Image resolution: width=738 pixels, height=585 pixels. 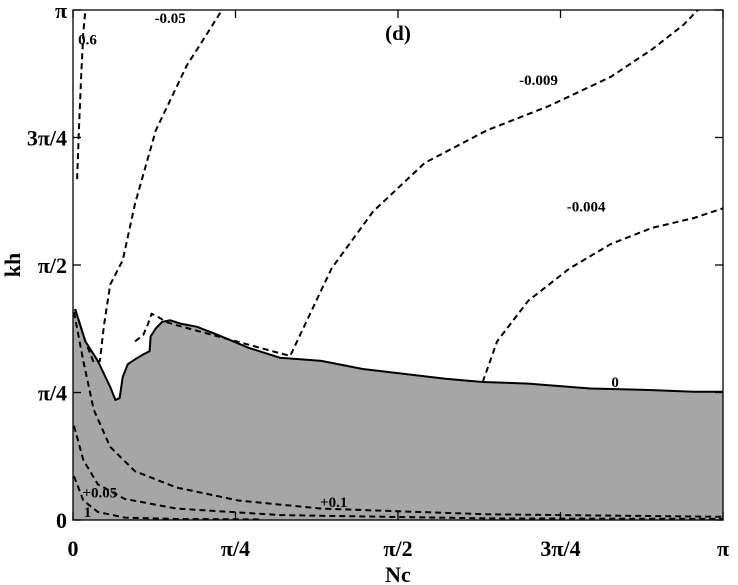 I want to click on x-tick-label: 3π/4, so click(x=560, y=548).